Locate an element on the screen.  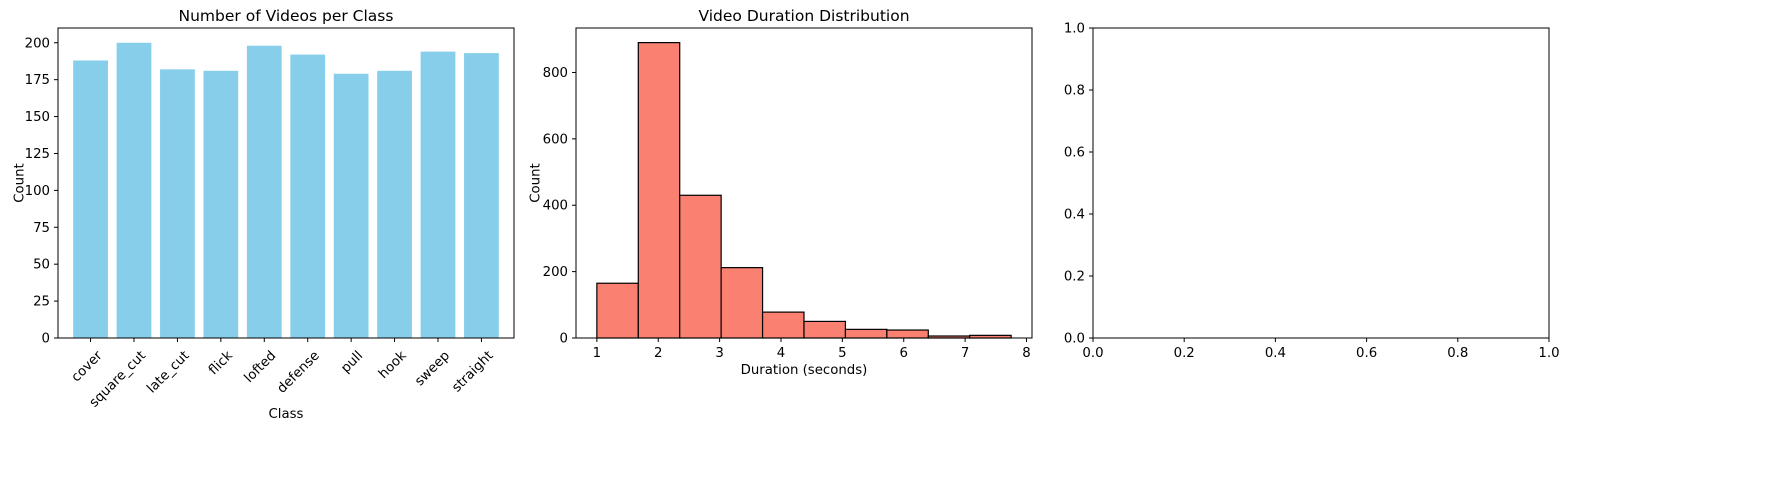
x-tick-label: straight is located at coordinates (472, 371).